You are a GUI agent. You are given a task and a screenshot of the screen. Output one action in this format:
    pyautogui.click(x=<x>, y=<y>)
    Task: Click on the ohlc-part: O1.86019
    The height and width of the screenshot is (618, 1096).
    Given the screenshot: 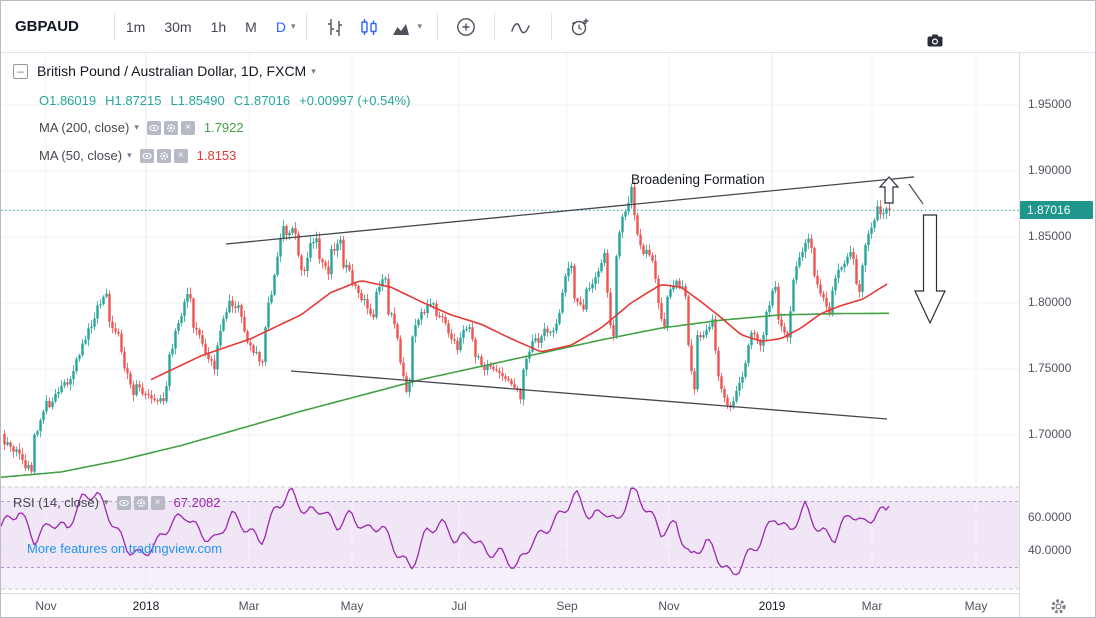 What is the action you would take?
    pyautogui.click(x=68, y=100)
    